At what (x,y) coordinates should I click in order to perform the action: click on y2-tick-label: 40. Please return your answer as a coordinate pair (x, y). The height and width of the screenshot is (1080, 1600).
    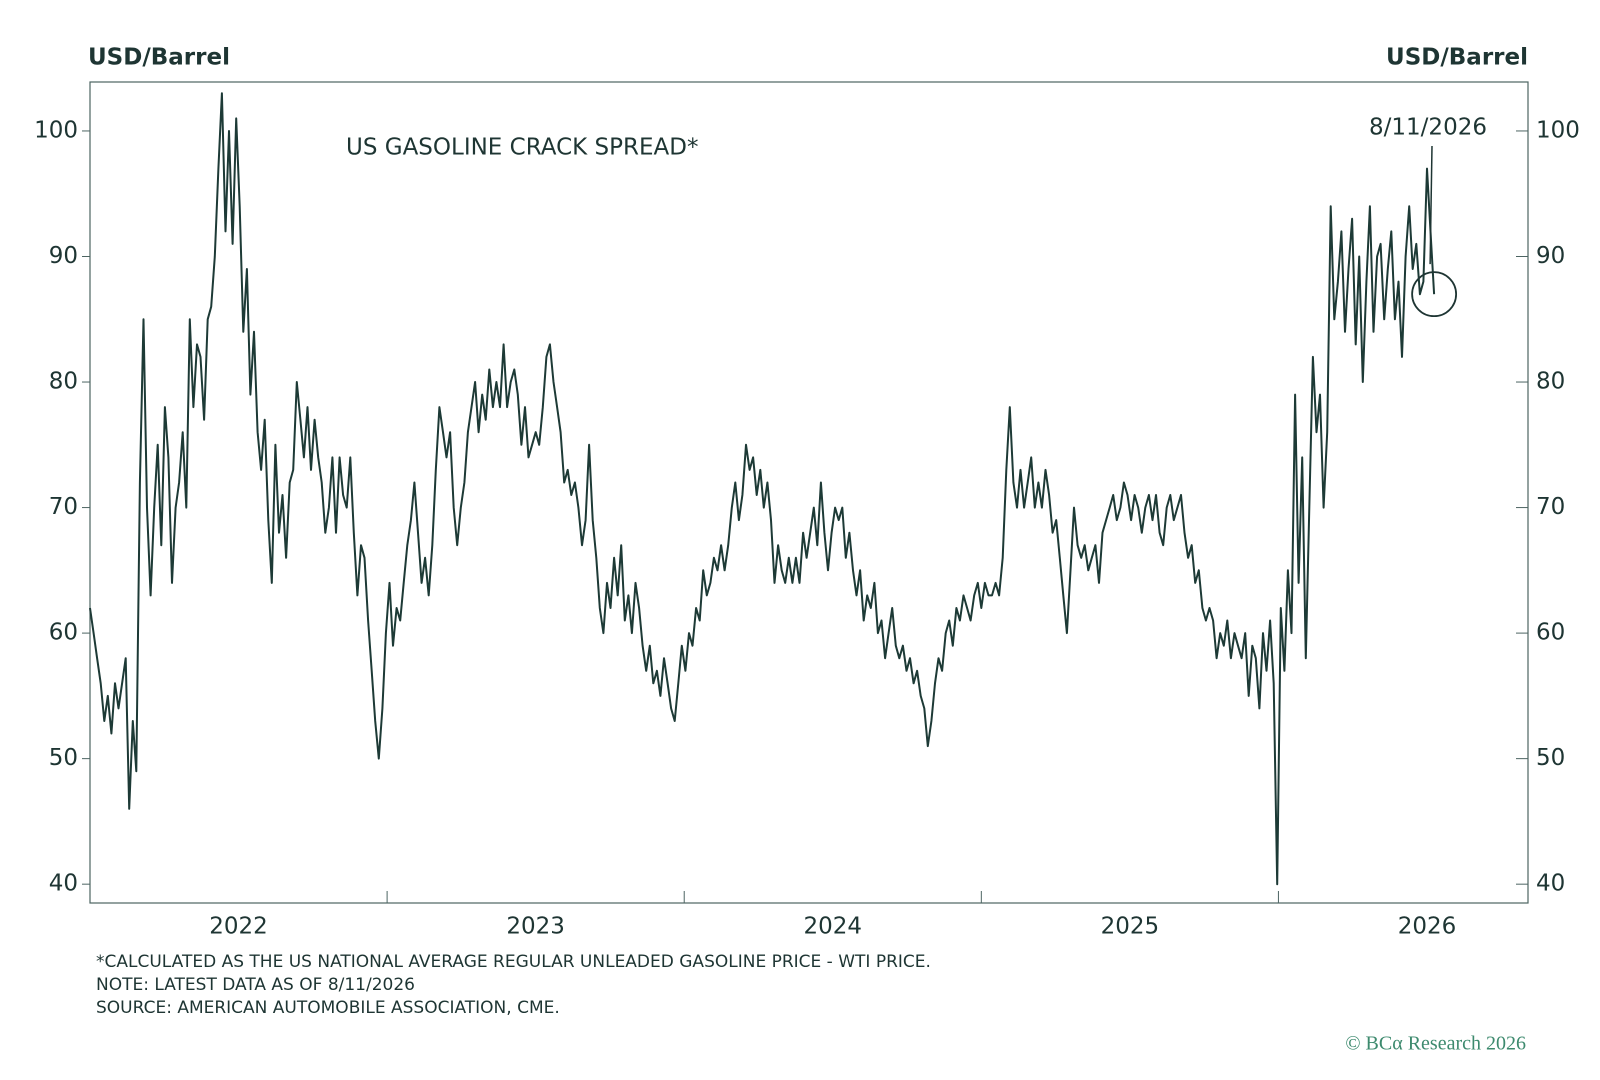
    Looking at the image, I should click on (1550, 884).